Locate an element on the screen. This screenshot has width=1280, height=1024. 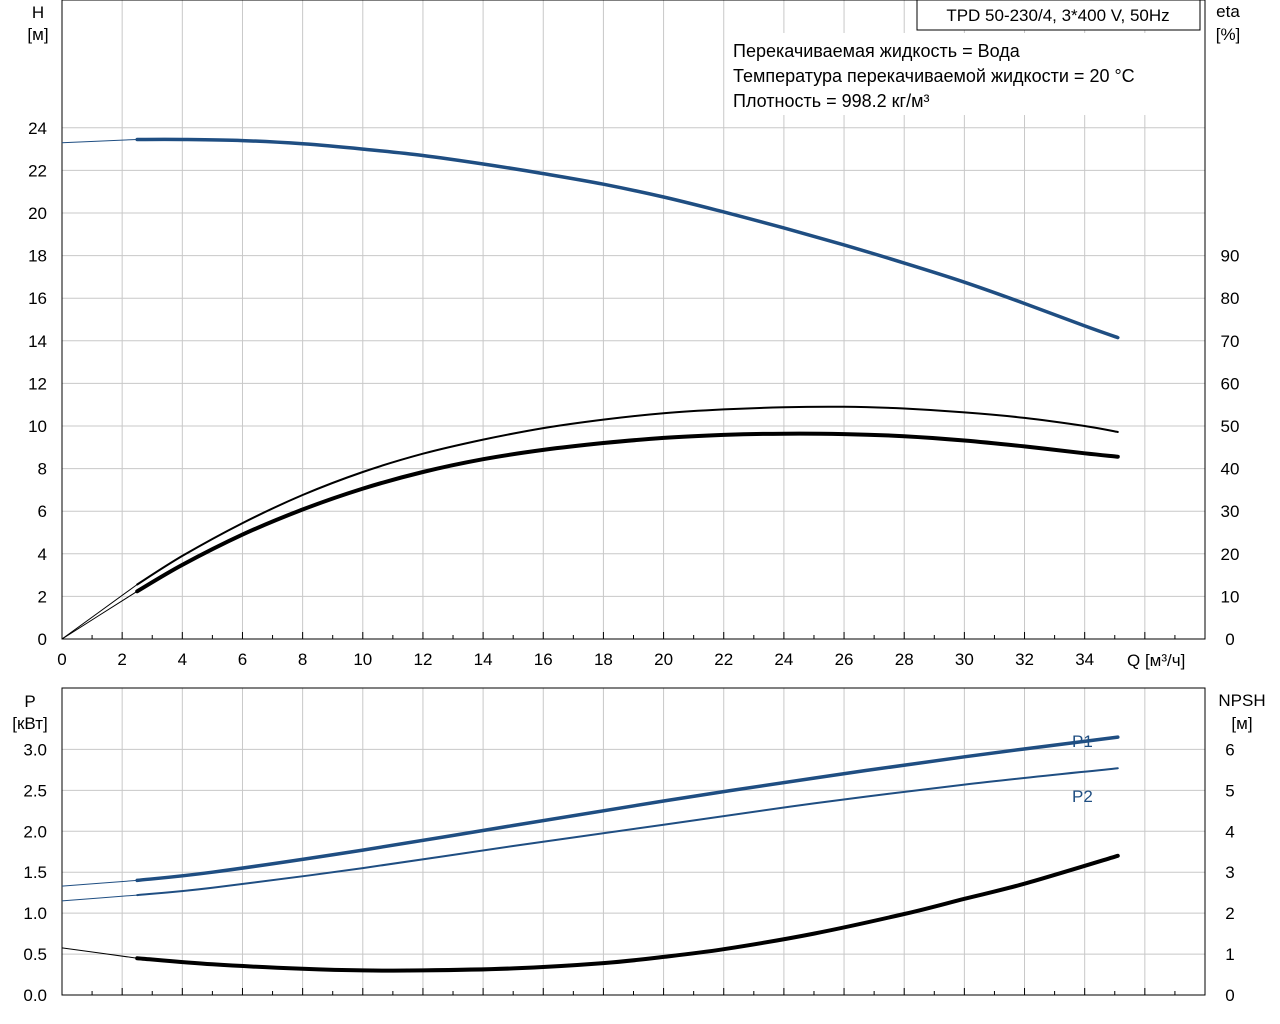
series-label-p1: P1 is located at coordinates (1082, 741).